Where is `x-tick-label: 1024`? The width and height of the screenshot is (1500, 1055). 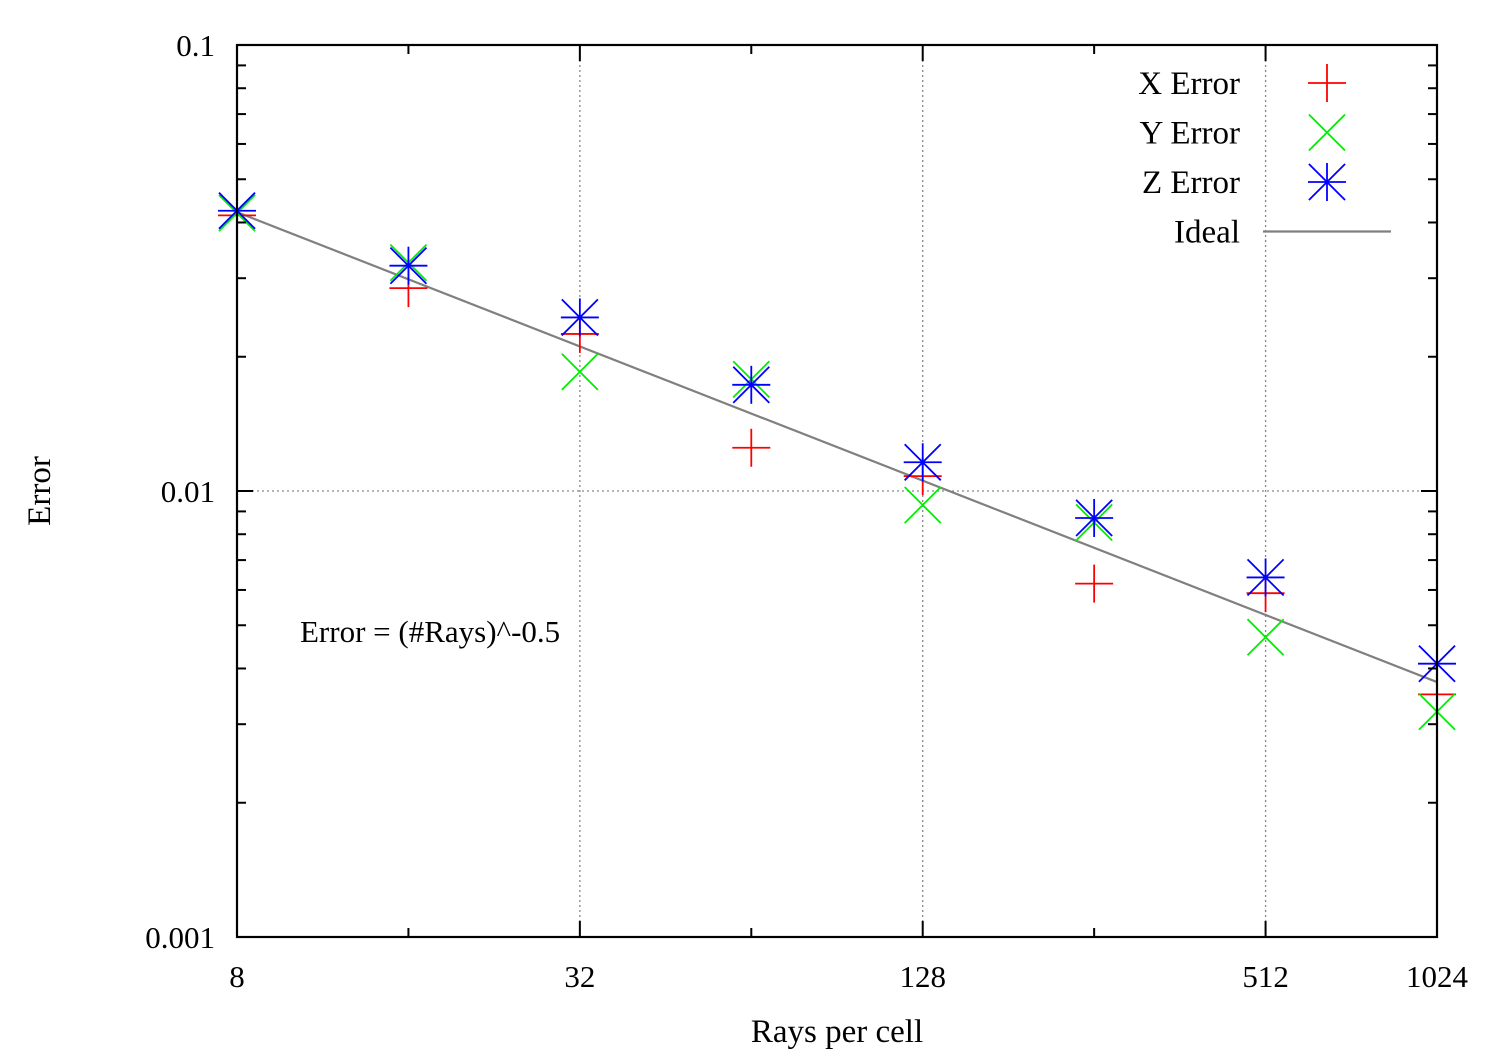
x-tick-label: 1024 is located at coordinates (1437, 976).